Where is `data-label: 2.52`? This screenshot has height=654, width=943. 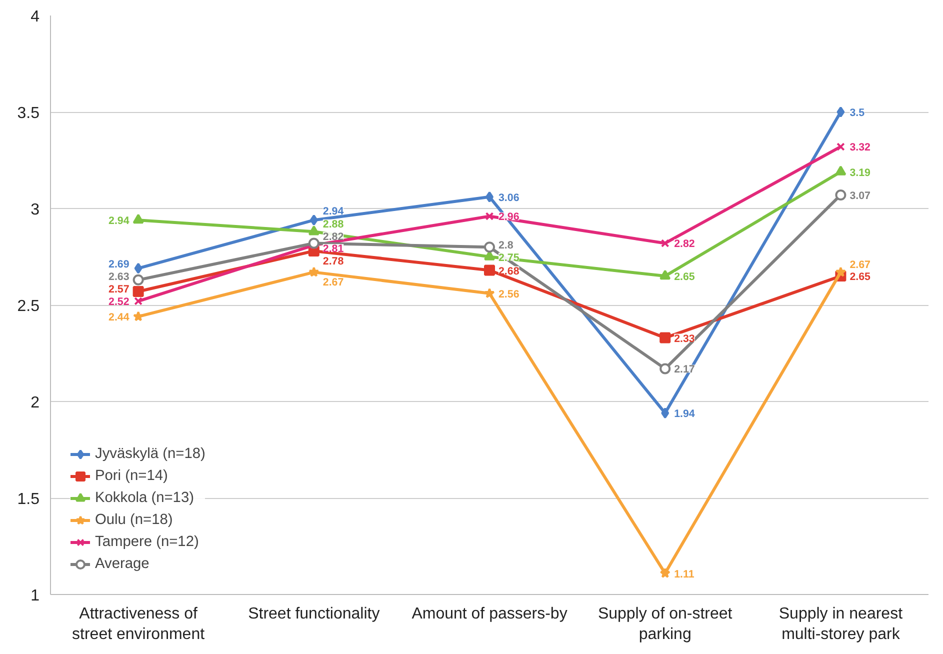 data-label: 2.52 is located at coordinates (119, 302).